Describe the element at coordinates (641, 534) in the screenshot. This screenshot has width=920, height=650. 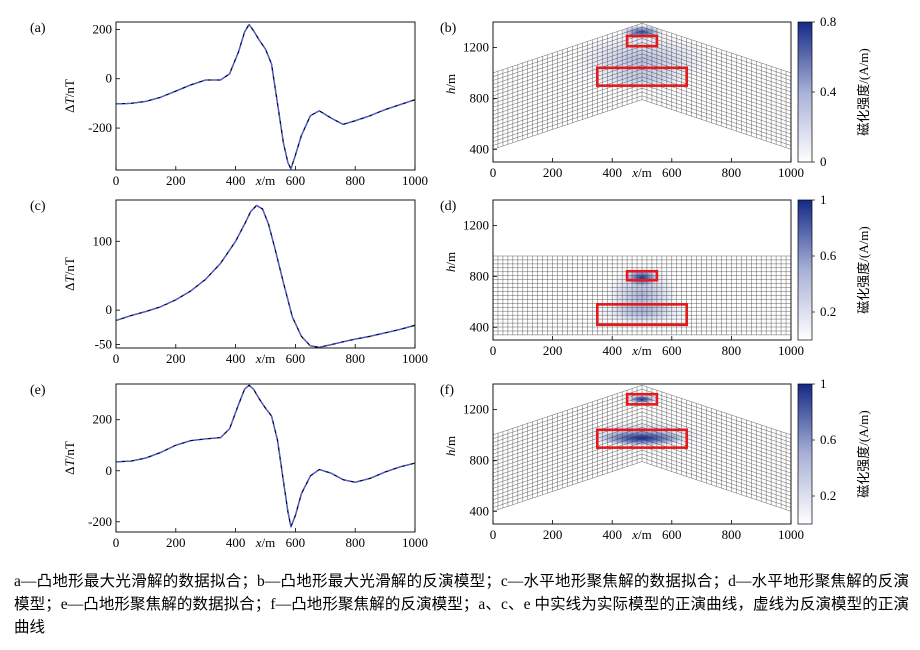
I see `x-axis-label-f: x/m` at that location.